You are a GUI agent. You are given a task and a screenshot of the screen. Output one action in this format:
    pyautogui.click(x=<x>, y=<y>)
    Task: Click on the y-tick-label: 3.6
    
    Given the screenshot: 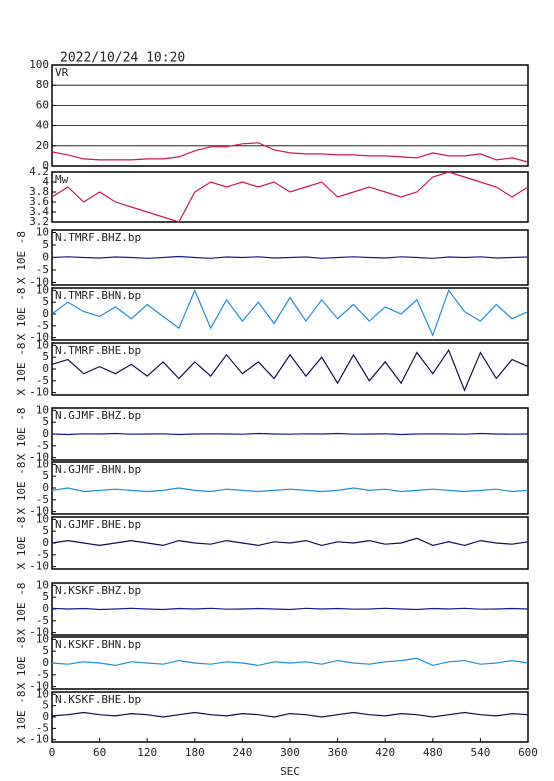 What is the action you would take?
    pyautogui.click(x=39, y=201)
    